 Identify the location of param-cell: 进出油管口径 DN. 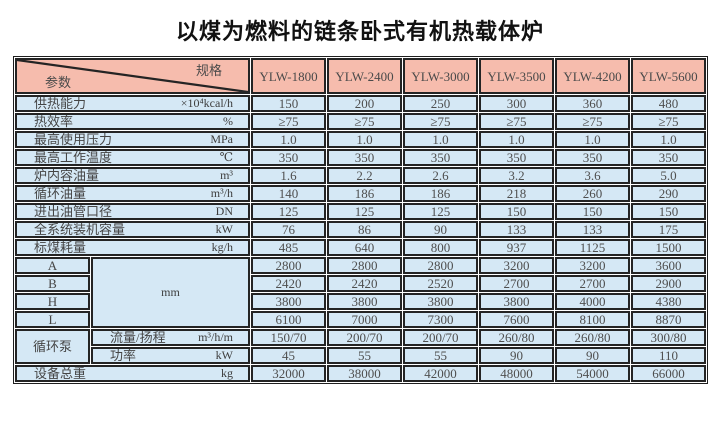
(132, 211).